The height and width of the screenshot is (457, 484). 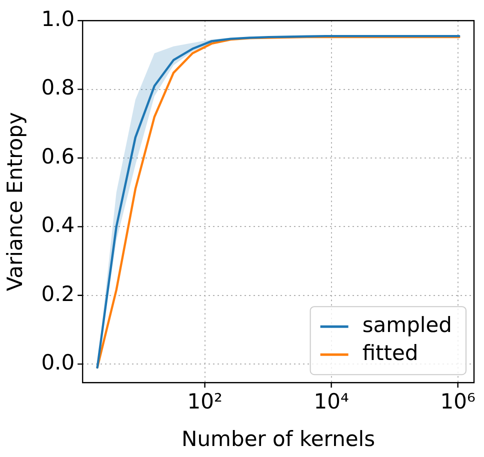 What do you see at coordinates (458, 402) in the screenshot?
I see `x-tick-label: 10⁶` at bounding box center [458, 402].